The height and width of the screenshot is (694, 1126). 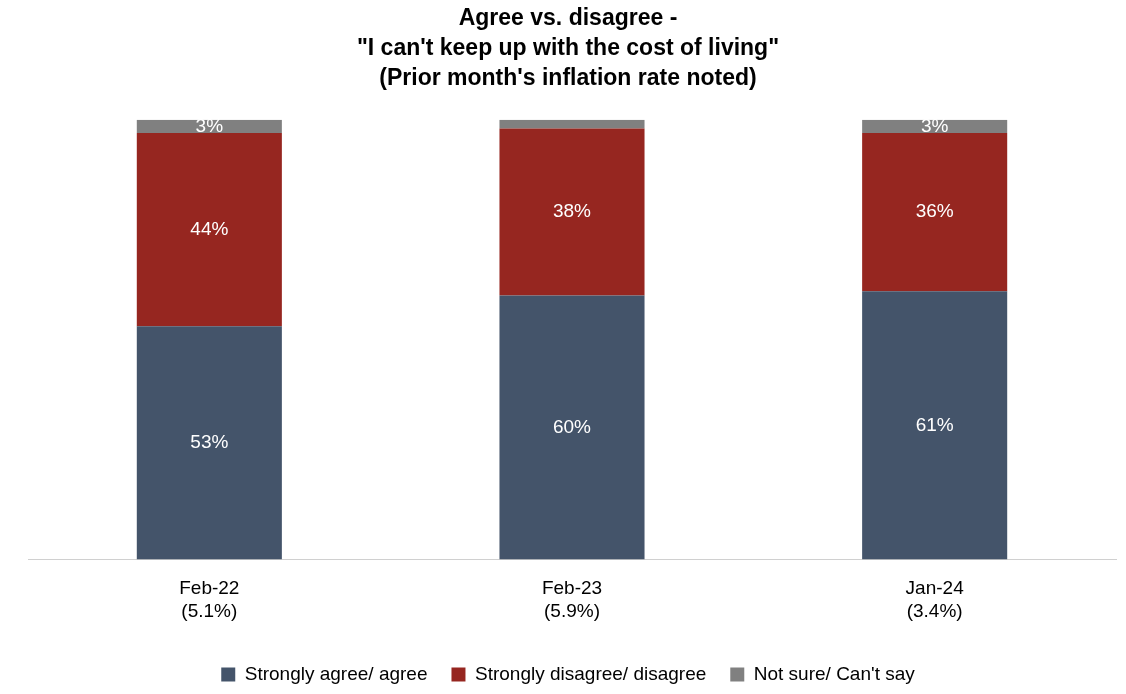 I want to click on legend-label: Not sure/ Can't say, so click(x=834, y=673).